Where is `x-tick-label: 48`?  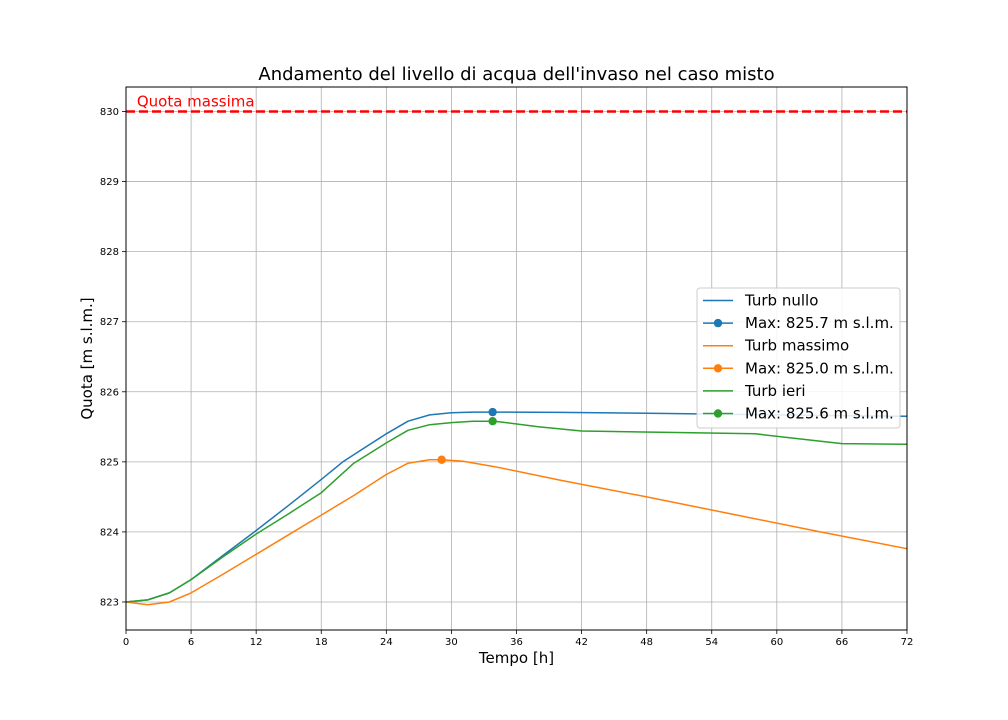 x-tick-label: 48 is located at coordinates (646, 642).